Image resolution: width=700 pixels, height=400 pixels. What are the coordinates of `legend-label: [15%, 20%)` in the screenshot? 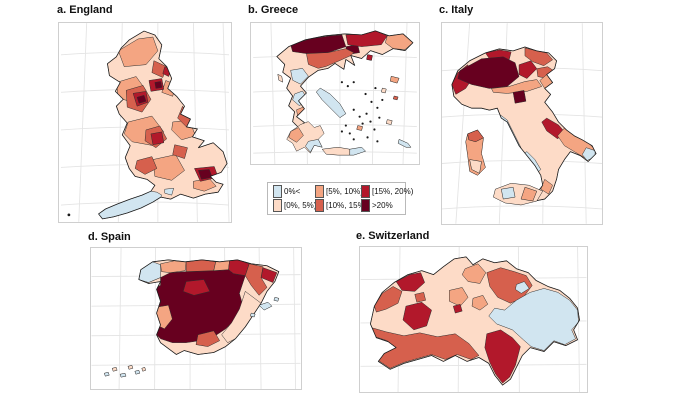 It's located at (393, 192).